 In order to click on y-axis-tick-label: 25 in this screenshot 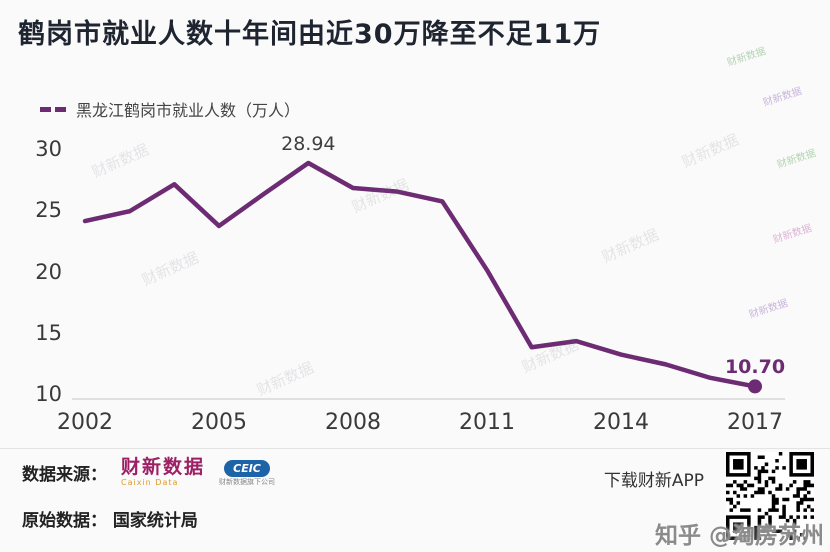, I will do `click(48, 210)`.